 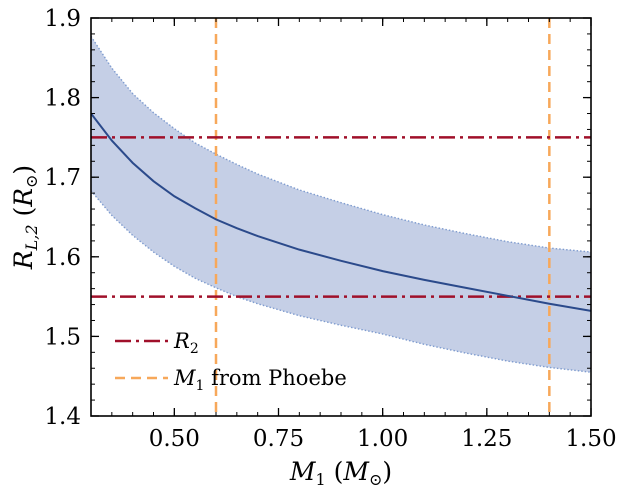 What do you see at coordinates (62, 99) in the screenshot?
I see `y-tick-label: 1.8` at bounding box center [62, 99].